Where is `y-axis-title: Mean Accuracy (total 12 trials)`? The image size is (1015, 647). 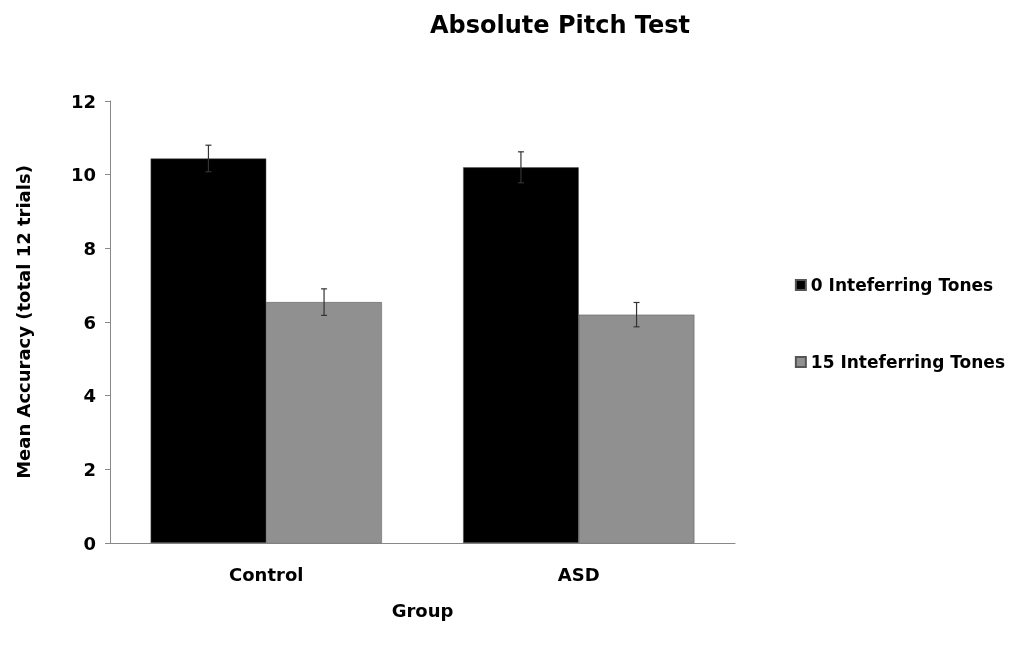 y-axis-title: Mean Accuracy (total 12 trials) is located at coordinates (23, 322).